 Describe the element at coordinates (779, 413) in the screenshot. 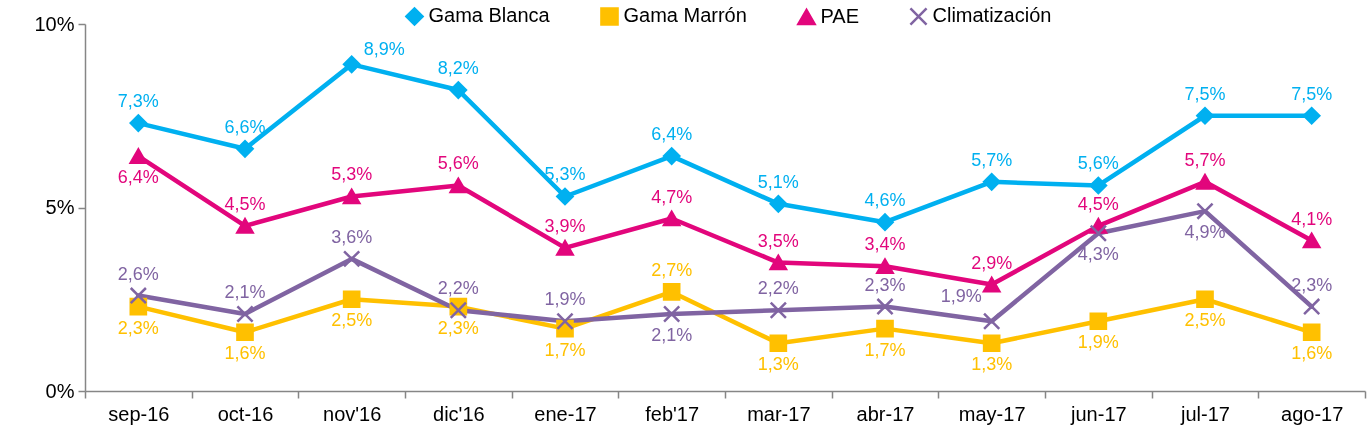

I see `x-tick-label: mar-17` at that location.